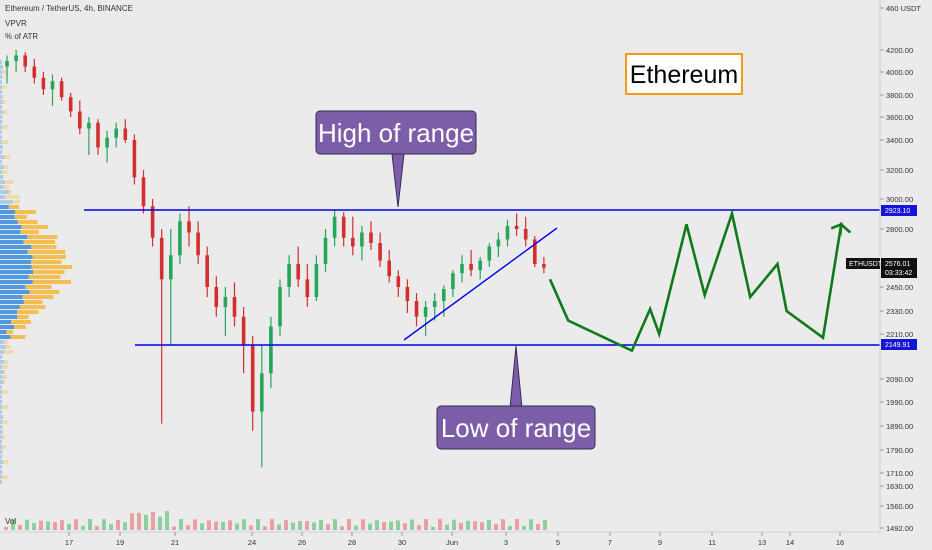 This screenshot has width=932, height=550. Describe the element at coordinates (712, 542) in the screenshot. I see `time-tick-label: 11` at that location.